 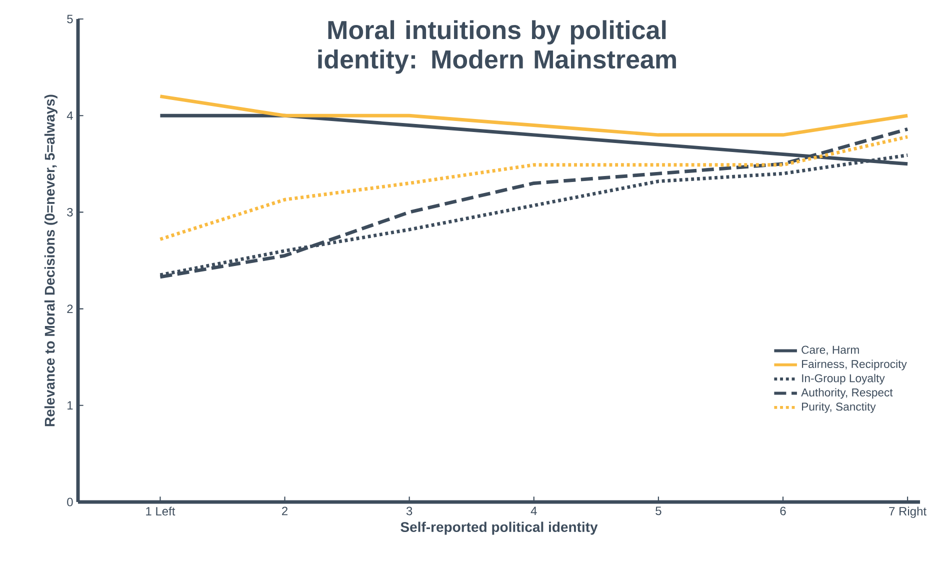 What do you see at coordinates (847, 393) in the screenshot?
I see `legend-label: Authority, Respect` at bounding box center [847, 393].